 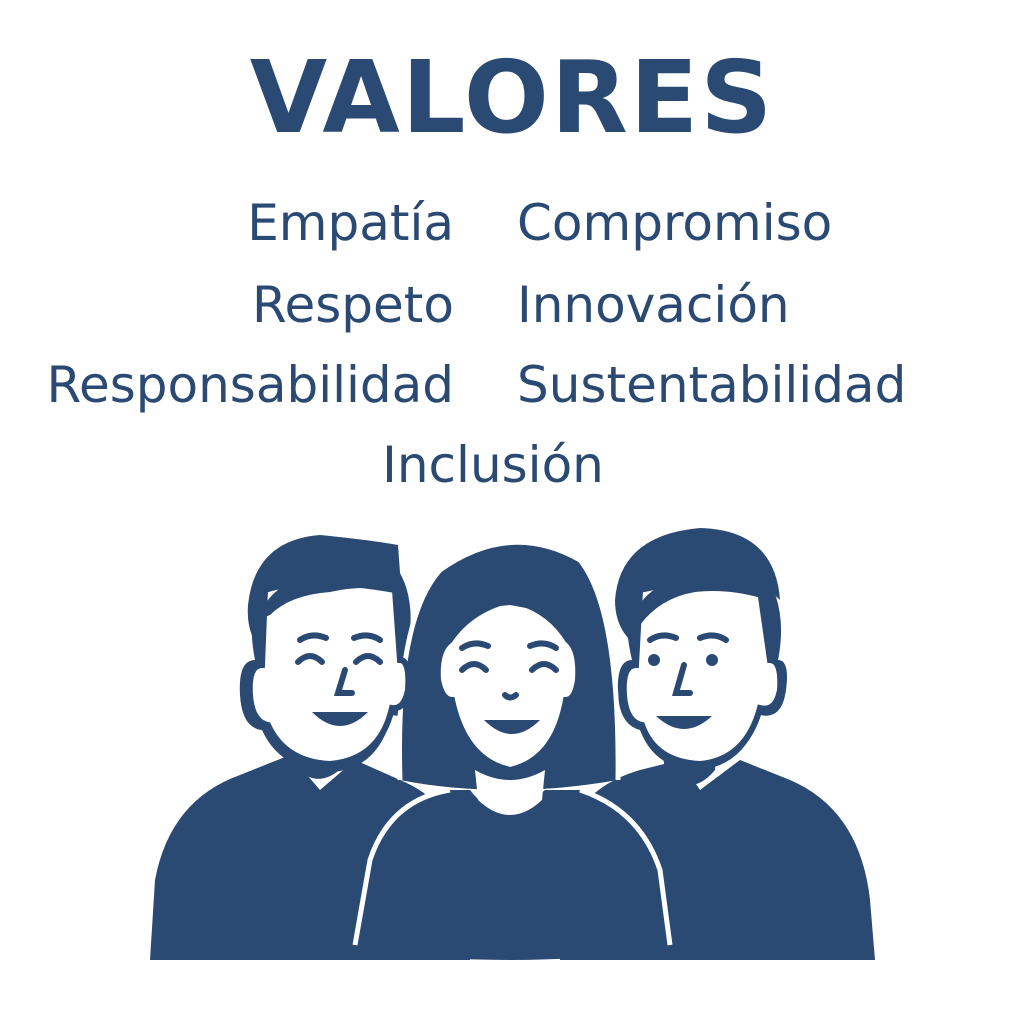 What do you see at coordinates (653, 305) in the screenshot?
I see `value-innovacion: Innovación` at bounding box center [653, 305].